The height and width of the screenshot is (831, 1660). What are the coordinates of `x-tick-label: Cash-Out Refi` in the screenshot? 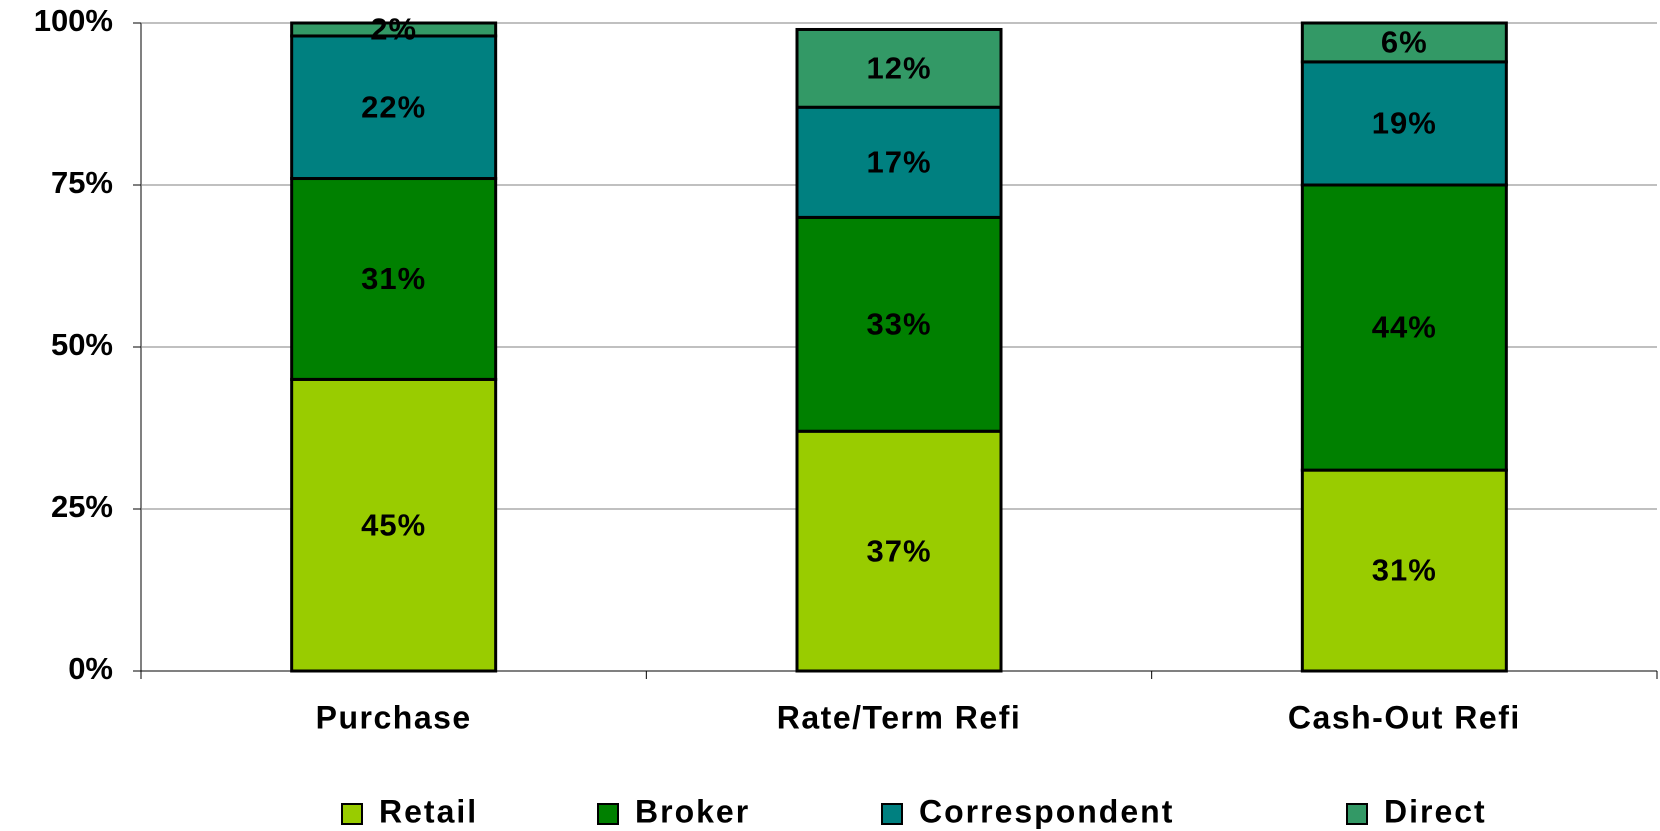 It's located at (1404, 717).